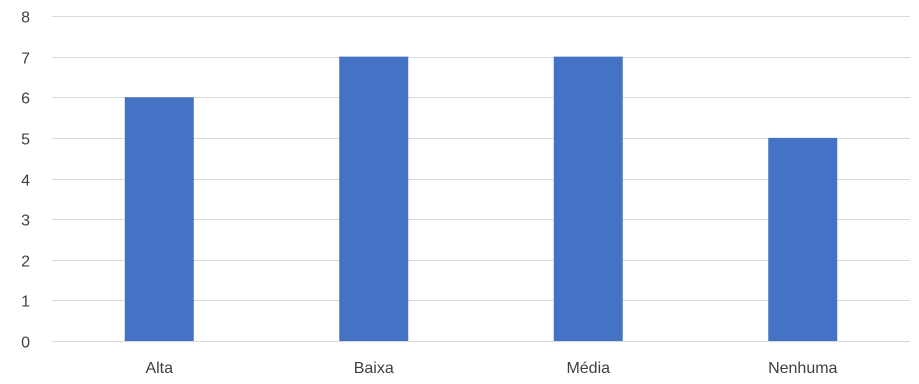  Describe the element at coordinates (588, 368) in the screenshot. I see `x-category-label: Média` at that location.